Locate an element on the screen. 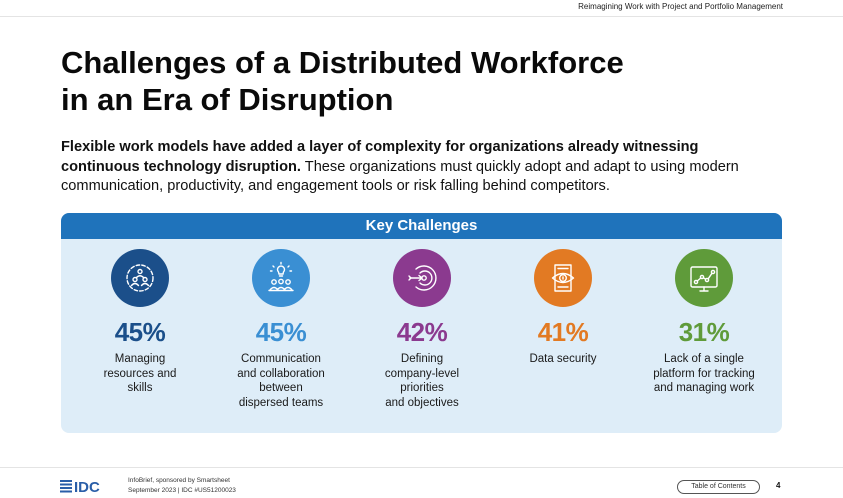  idc-logo-text: IDC is located at coordinates (87, 486).